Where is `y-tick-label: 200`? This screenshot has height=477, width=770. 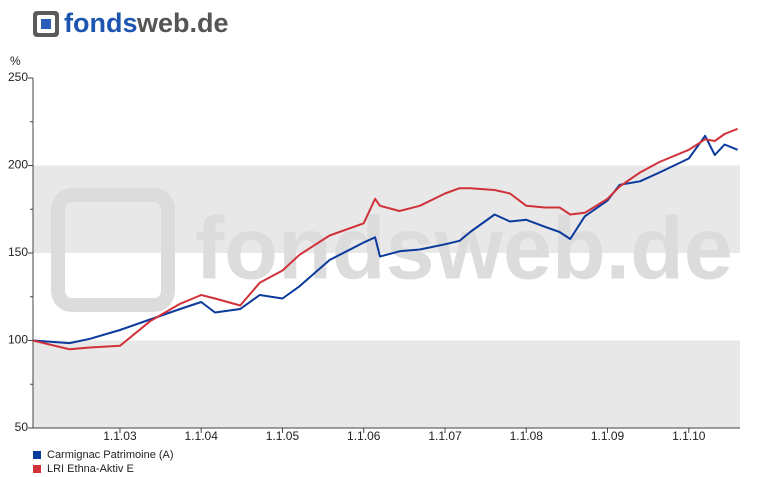 y-tick-label: 200 is located at coordinates (18, 165).